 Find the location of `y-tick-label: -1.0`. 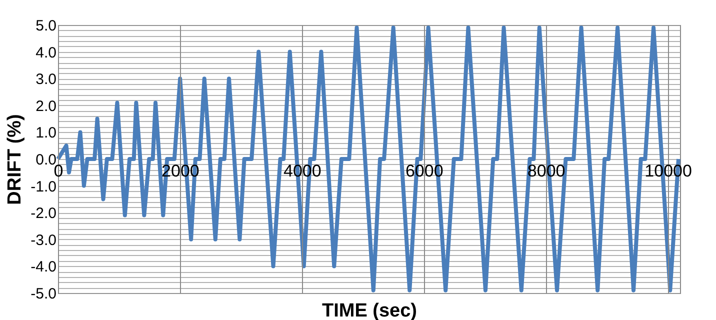

y-tick-label: -1.0 is located at coordinates (43, 187).